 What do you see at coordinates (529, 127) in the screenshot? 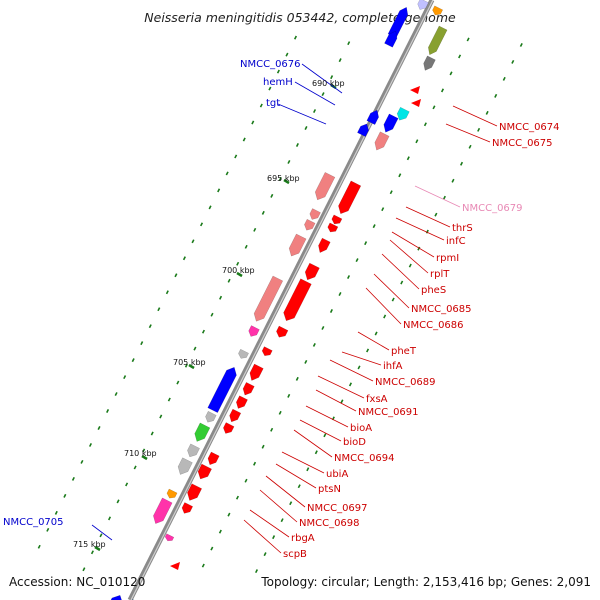
I see `gene-label-nmcc-0674: NMCC_0674` at bounding box center [529, 127].